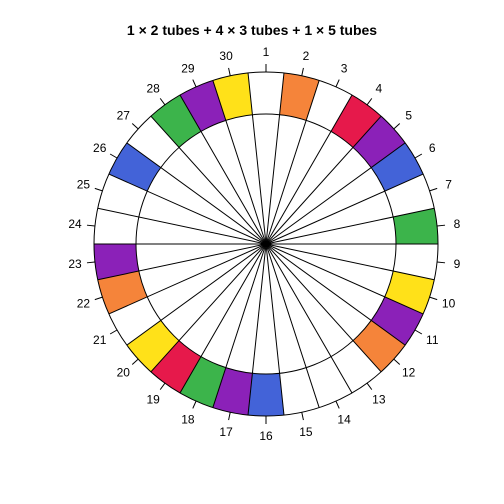  What do you see at coordinates (306, 56) in the screenshot?
I see `position-label: 2` at bounding box center [306, 56].